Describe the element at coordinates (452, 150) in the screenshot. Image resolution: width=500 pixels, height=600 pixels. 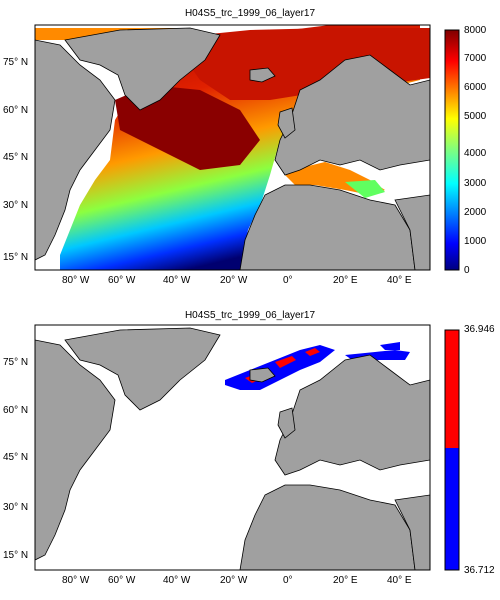
I see `panel1-colorbar` at that location.